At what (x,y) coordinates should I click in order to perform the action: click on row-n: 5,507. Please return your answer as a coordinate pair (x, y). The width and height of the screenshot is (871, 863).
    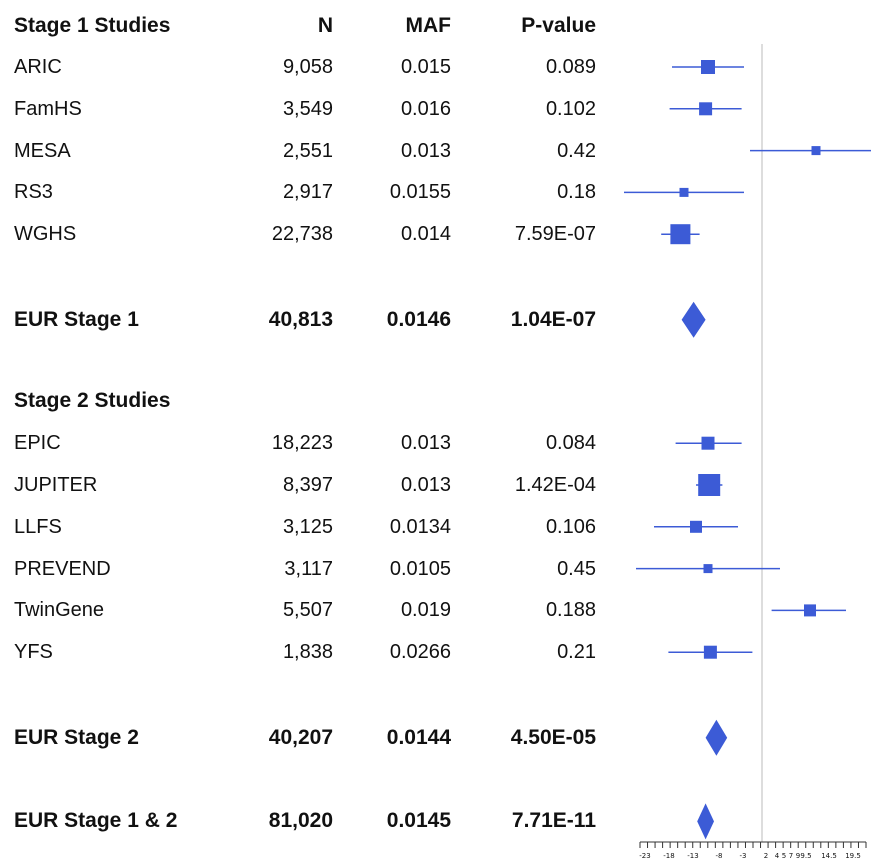
    Looking at the image, I should click on (307, 610).